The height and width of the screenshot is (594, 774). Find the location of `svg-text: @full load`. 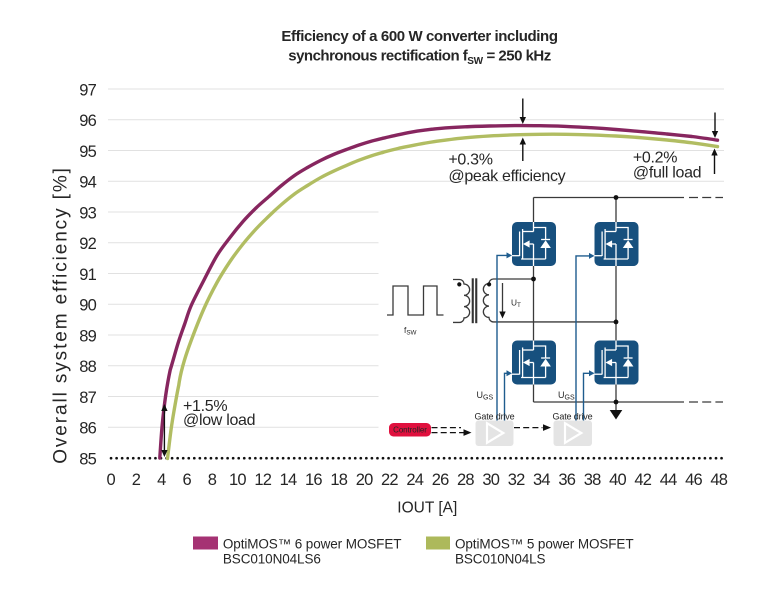

svg-text: @full load is located at coordinates (667, 173).